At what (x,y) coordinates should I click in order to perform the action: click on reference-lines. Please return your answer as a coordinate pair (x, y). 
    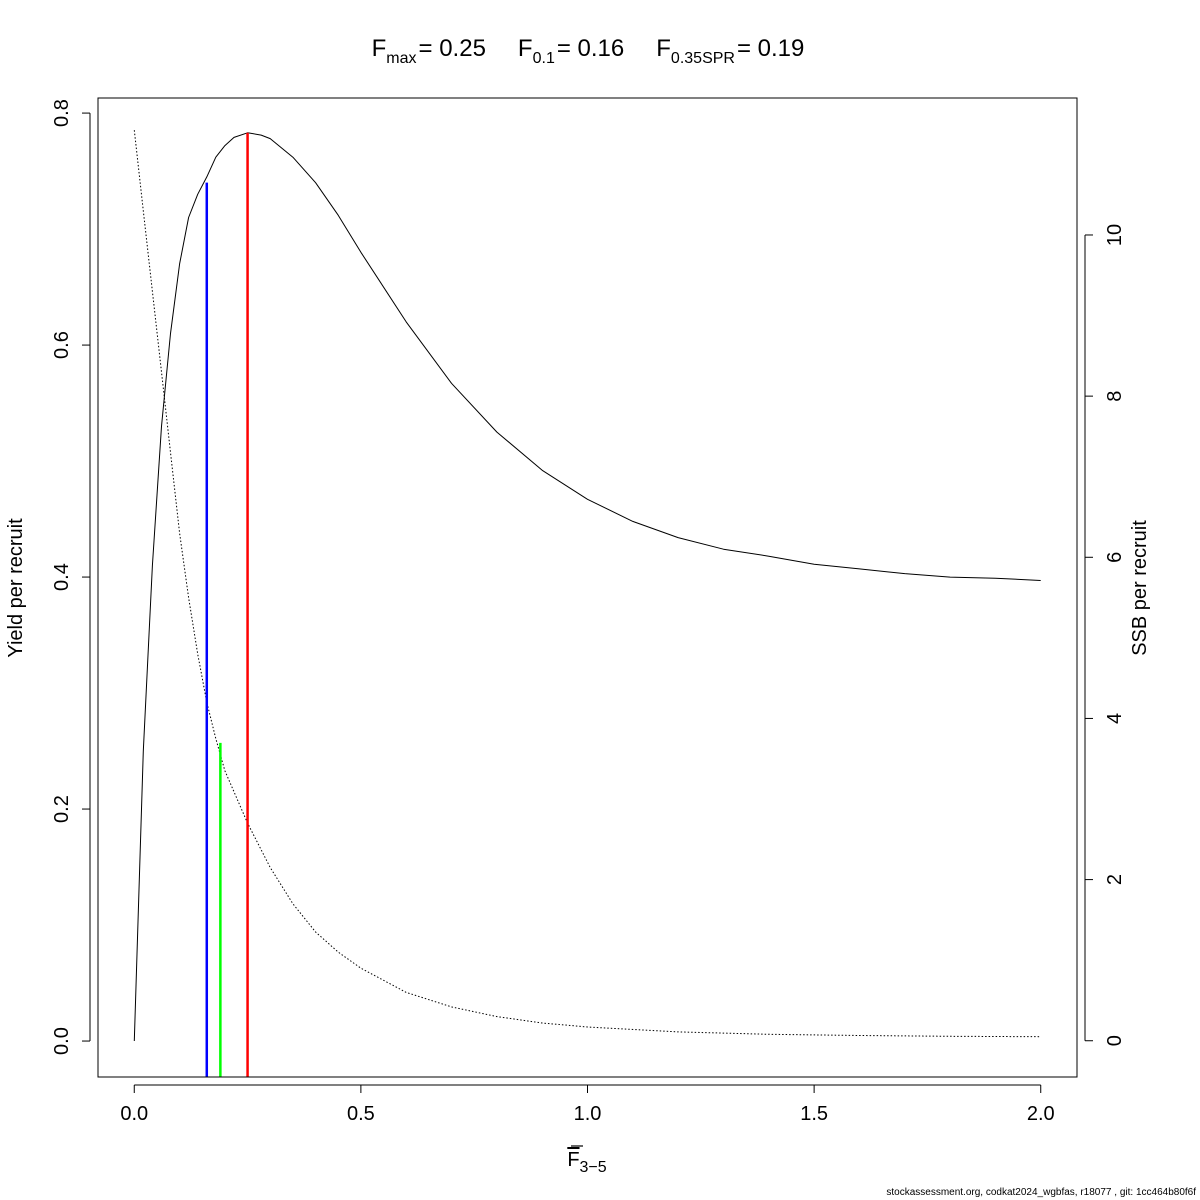
    Looking at the image, I should click on (227, 604).